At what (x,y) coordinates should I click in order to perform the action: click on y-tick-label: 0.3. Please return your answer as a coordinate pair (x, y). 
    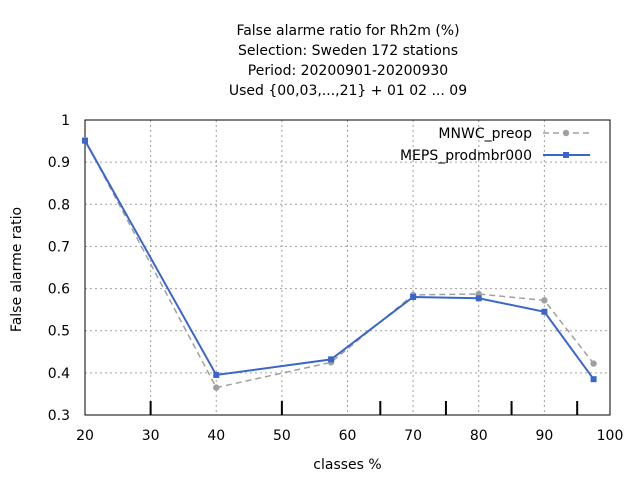
    Looking at the image, I should click on (59, 416).